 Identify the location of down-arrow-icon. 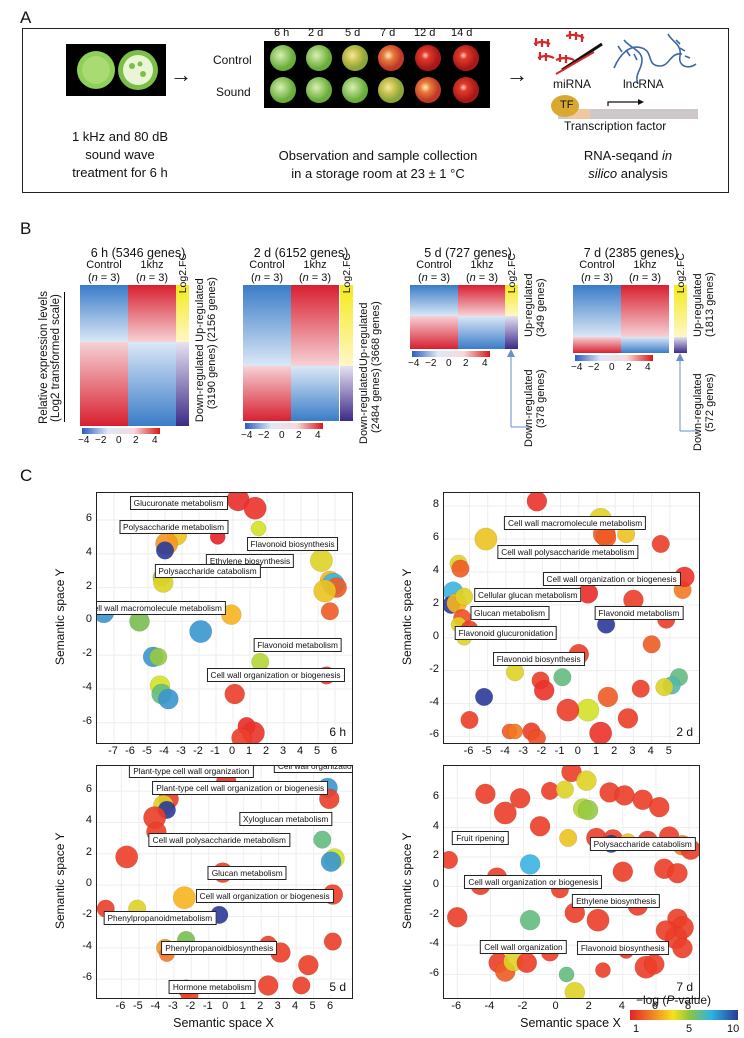
(518, 388).